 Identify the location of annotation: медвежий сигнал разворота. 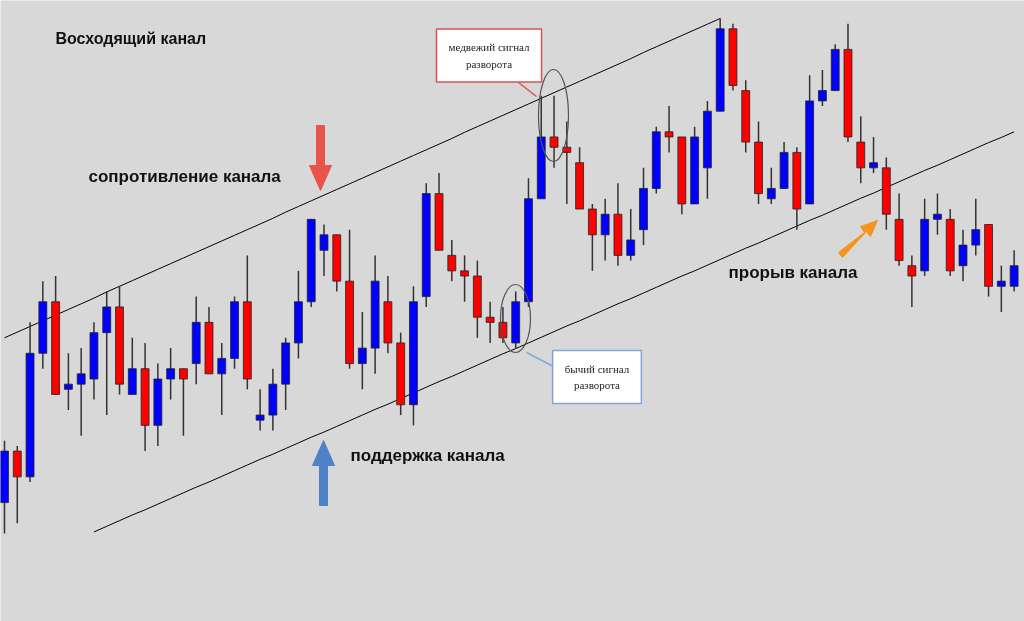
(489, 55).